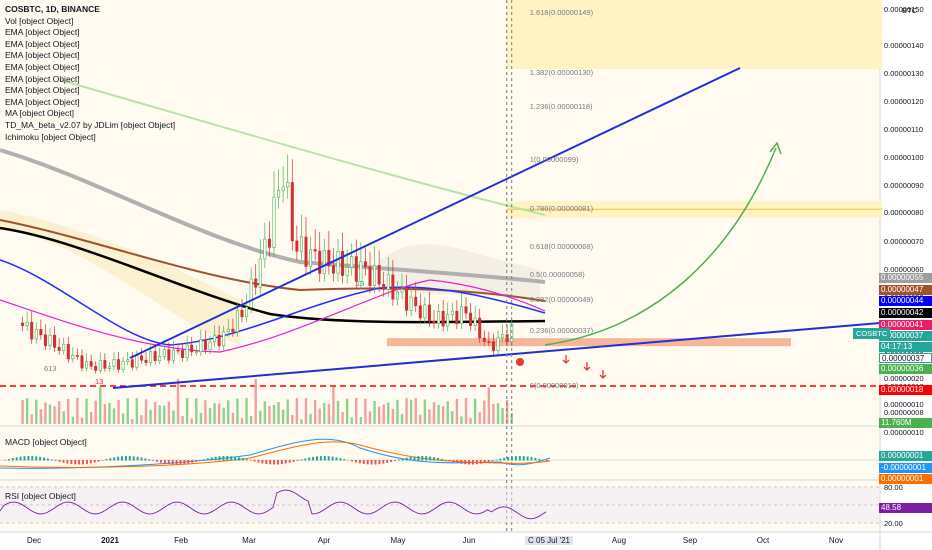  What do you see at coordinates (50, 368) in the screenshot?
I see `annotation-613: 613` at bounding box center [50, 368].